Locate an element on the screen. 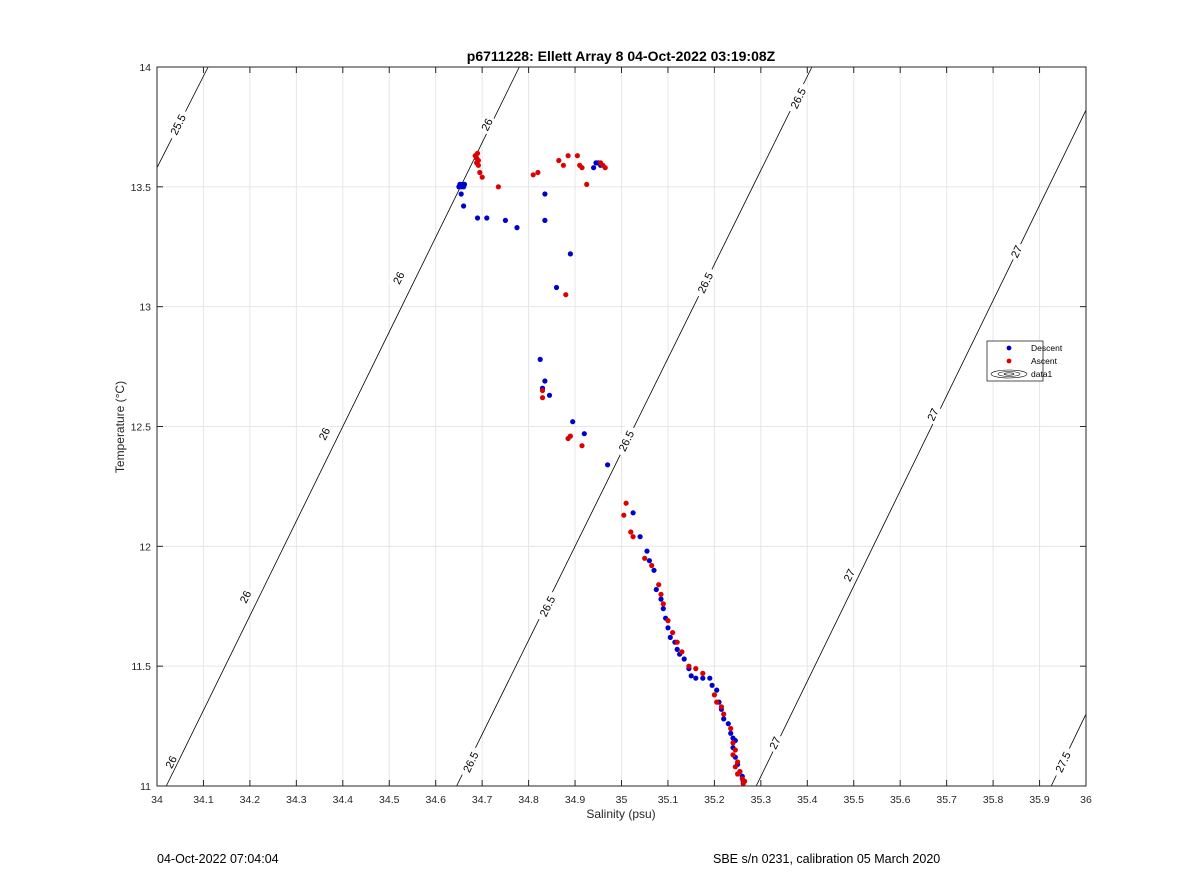 The width and height of the screenshot is (1200, 885). legend: Descent Ascent data1 is located at coordinates (1024, 361).